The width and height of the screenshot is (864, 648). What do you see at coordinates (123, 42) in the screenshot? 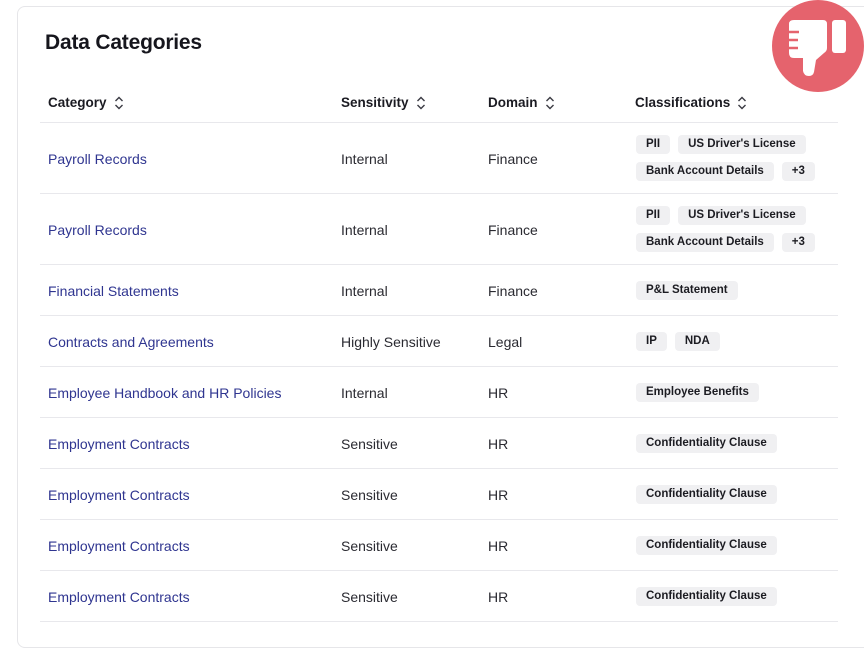
I see `page-title: Data Categories` at bounding box center [123, 42].